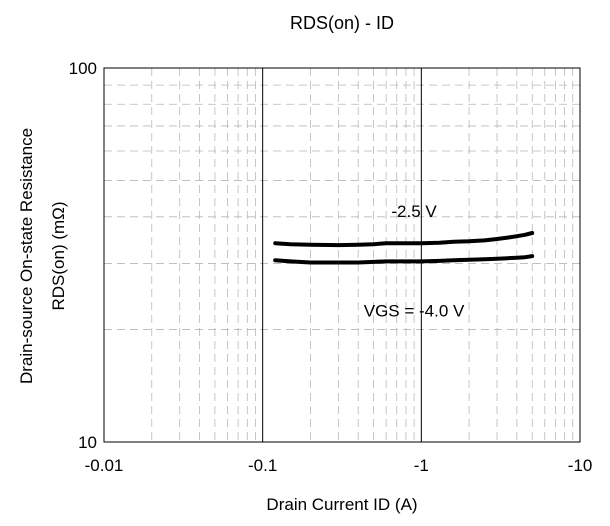 Image resolution: width=610 pixels, height=526 pixels. Describe the element at coordinates (339, 465) in the screenshot. I see `x-tick-labels: -0.01 -0.1 -1 -10` at that location.